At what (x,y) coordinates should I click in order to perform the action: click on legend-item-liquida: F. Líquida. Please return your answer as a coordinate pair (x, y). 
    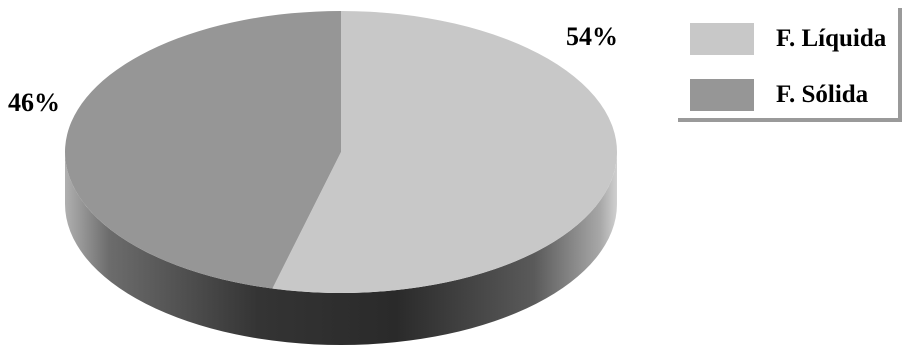
    Looking at the image, I should click on (788, 39).